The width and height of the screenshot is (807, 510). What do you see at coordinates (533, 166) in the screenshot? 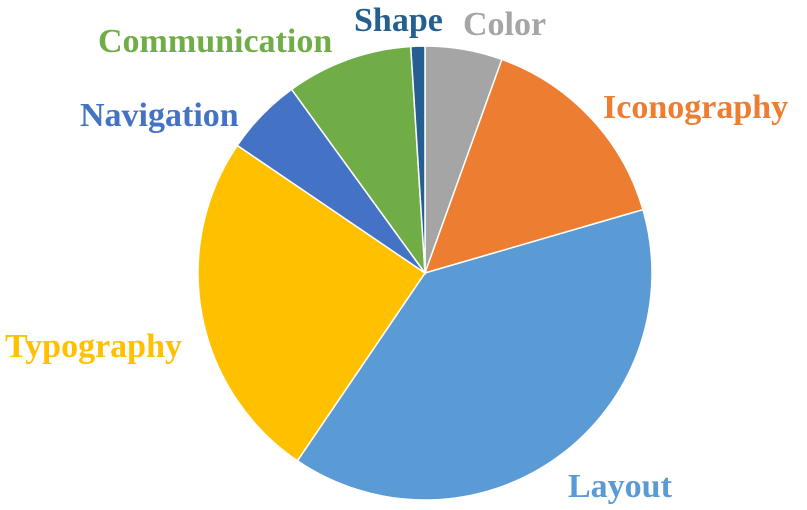
I see `pie-slice-iconography` at bounding box center [533, 166].